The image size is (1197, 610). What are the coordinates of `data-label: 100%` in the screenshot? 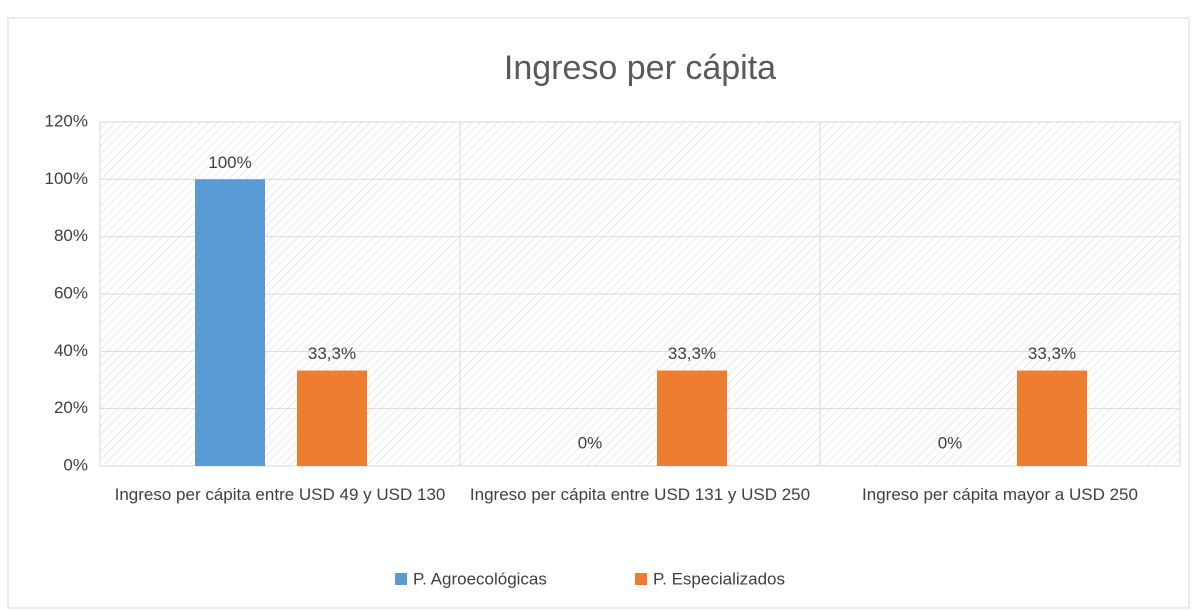 It's located at (229, 162).